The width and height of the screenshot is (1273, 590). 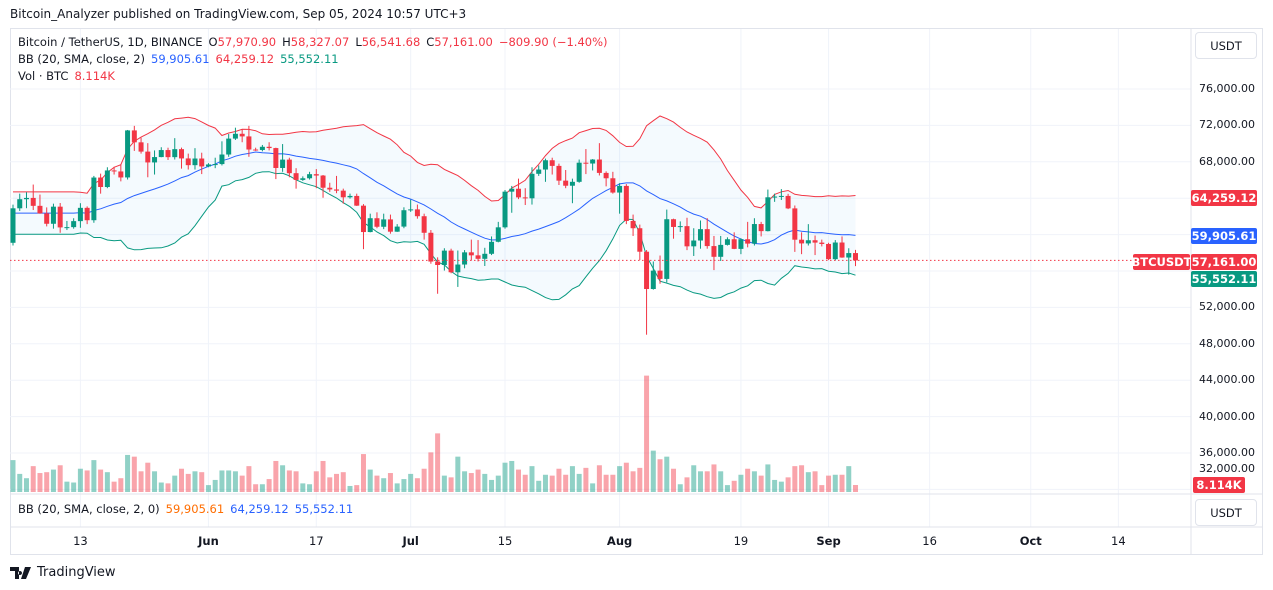 I want to click on legend-volume: Vol · BTC 8.114K, so click(x=66, y=76).